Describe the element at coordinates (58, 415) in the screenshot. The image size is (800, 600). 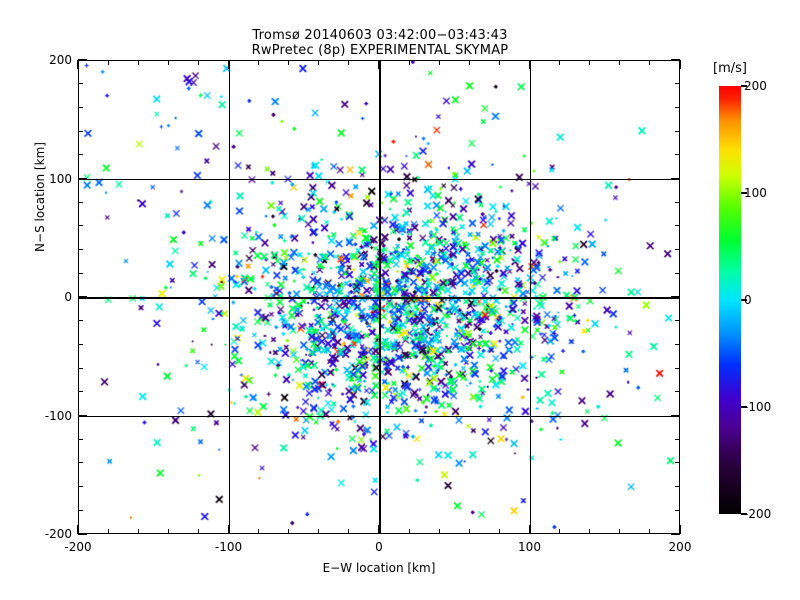
I see `y-tick-label: -100` at that location.